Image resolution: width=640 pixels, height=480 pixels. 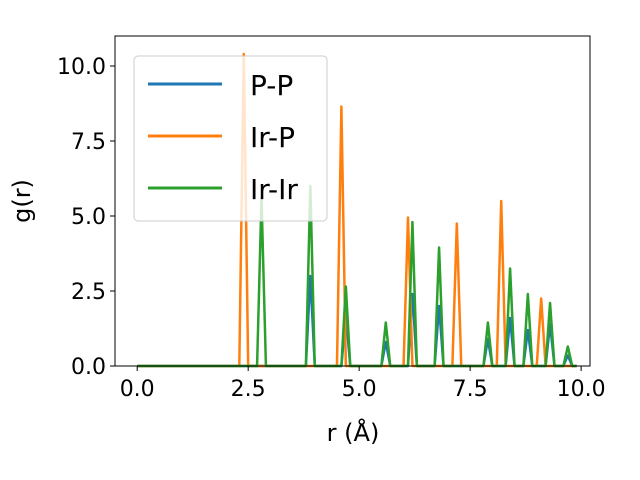 What do you see at coordinates (88, 367) in the screenshot?
I see `y-tick-label: 0.0` at bounding box center [88, 367].